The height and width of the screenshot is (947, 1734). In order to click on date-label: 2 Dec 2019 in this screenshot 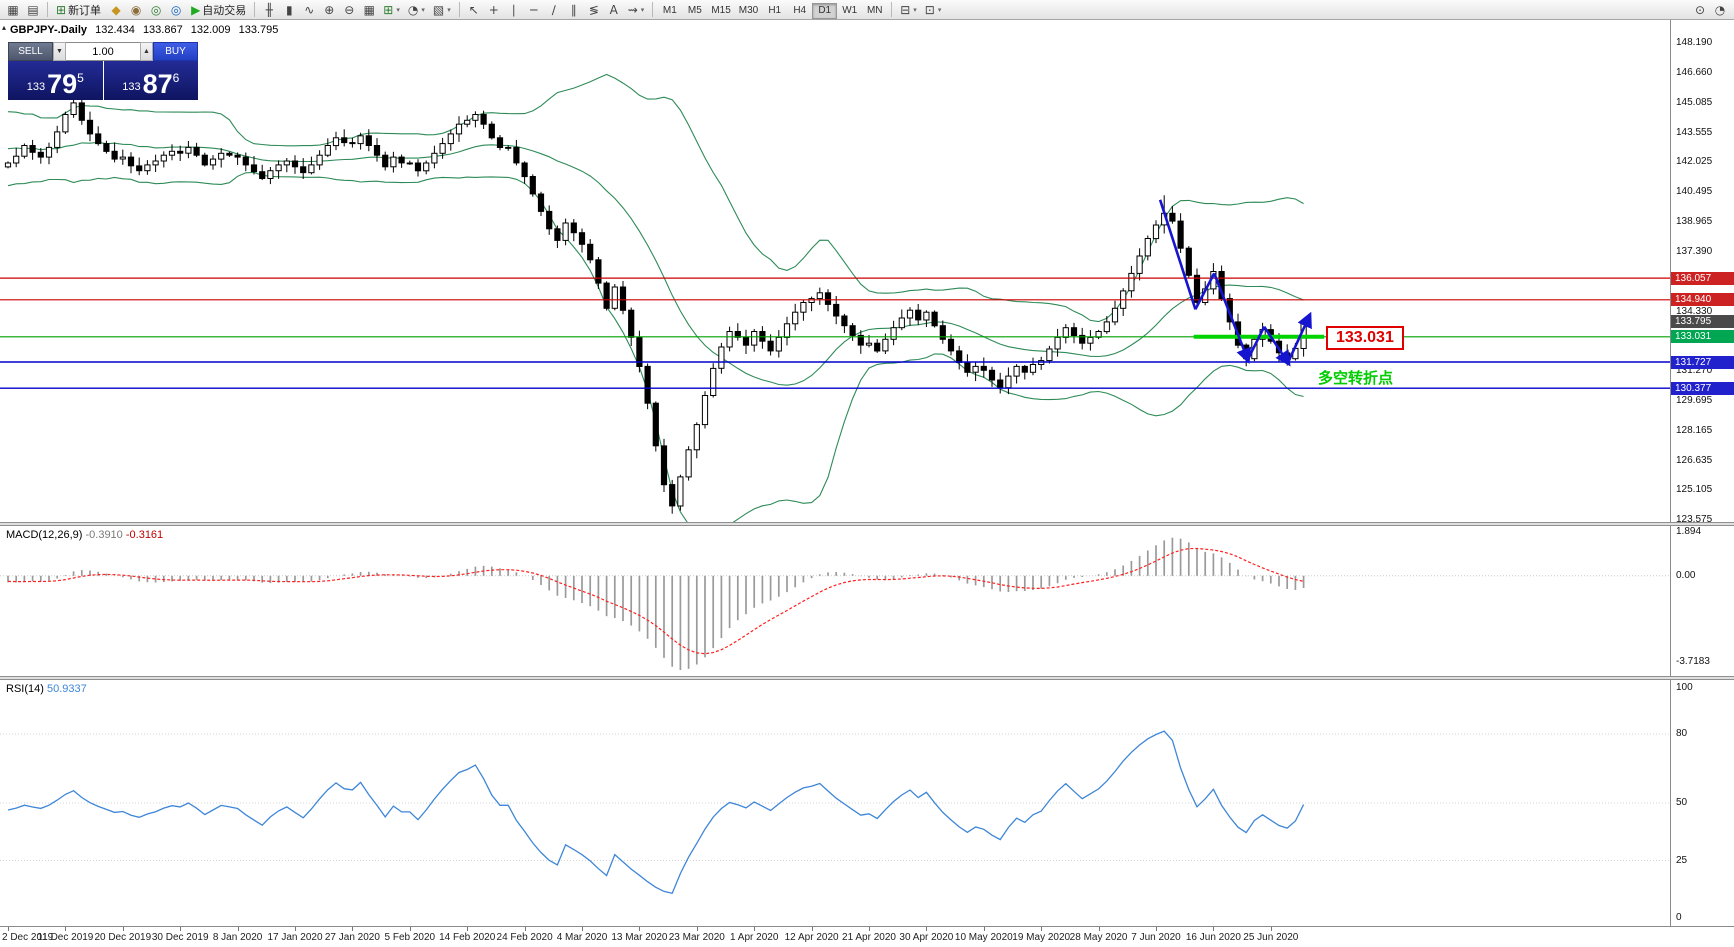, I will do `click(28, 937)`.